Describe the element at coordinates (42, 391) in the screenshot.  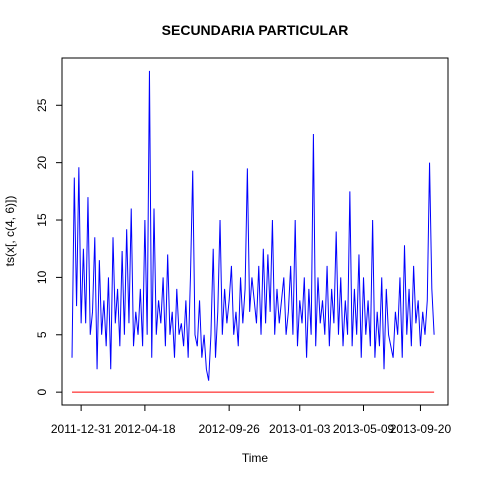
I see `y-tick-label: 0` at that location.